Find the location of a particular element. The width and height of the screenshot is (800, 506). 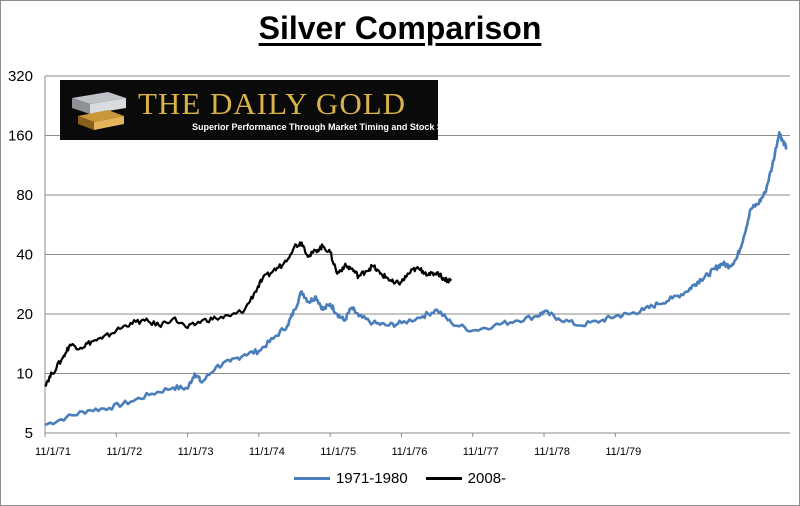

x-tick-label-8: 11/1/79 is located at coordinates (623, 452).